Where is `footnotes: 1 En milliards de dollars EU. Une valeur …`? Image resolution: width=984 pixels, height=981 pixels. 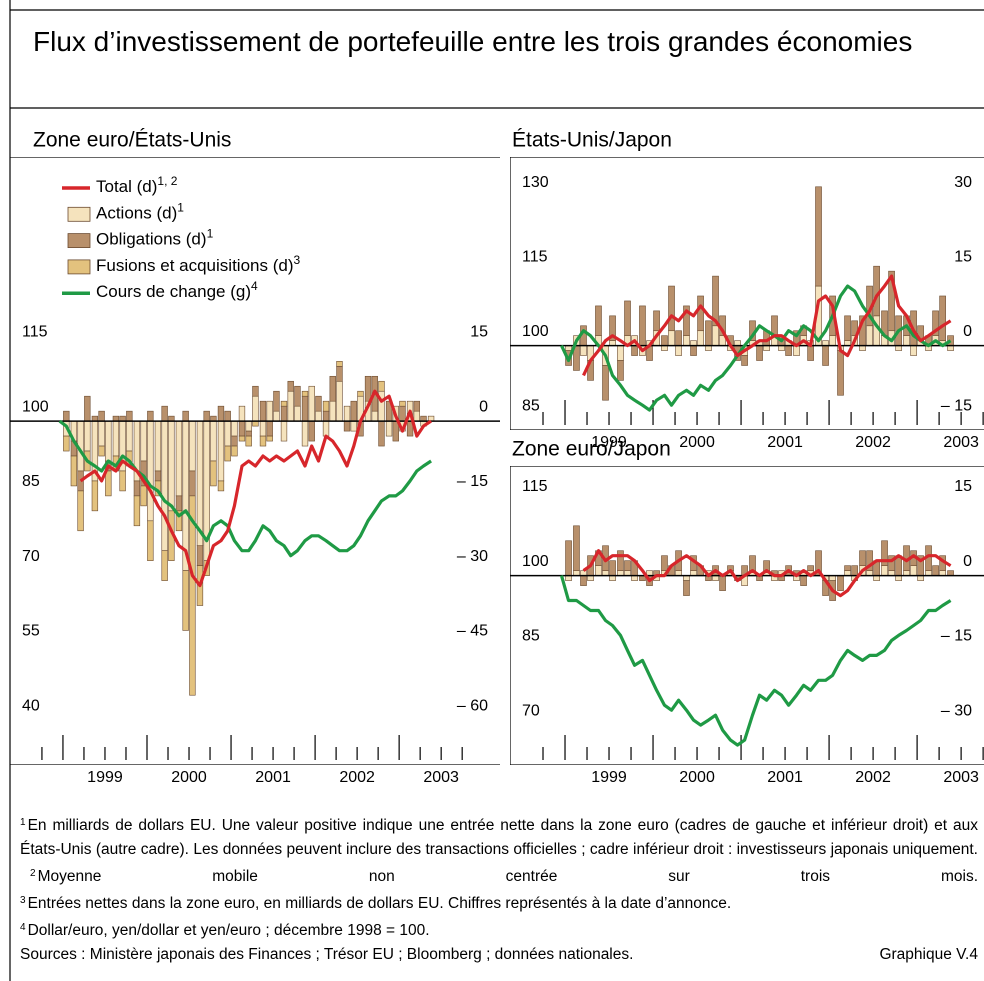 footnotes: 1 En milliards de dollars EU. Une valeur … is located at coordinates (499, 877).